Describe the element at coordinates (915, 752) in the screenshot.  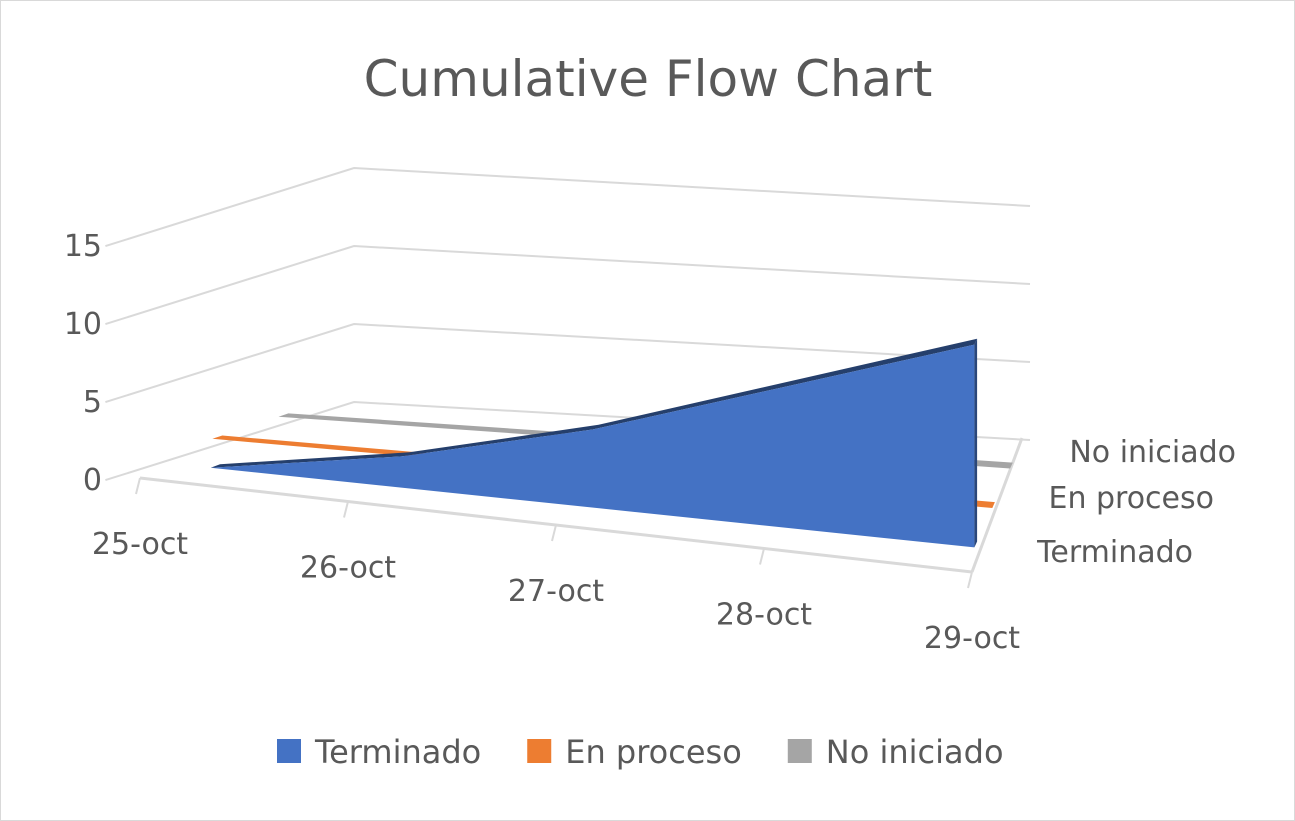
I see `legend-label: No iniciado` at that location.